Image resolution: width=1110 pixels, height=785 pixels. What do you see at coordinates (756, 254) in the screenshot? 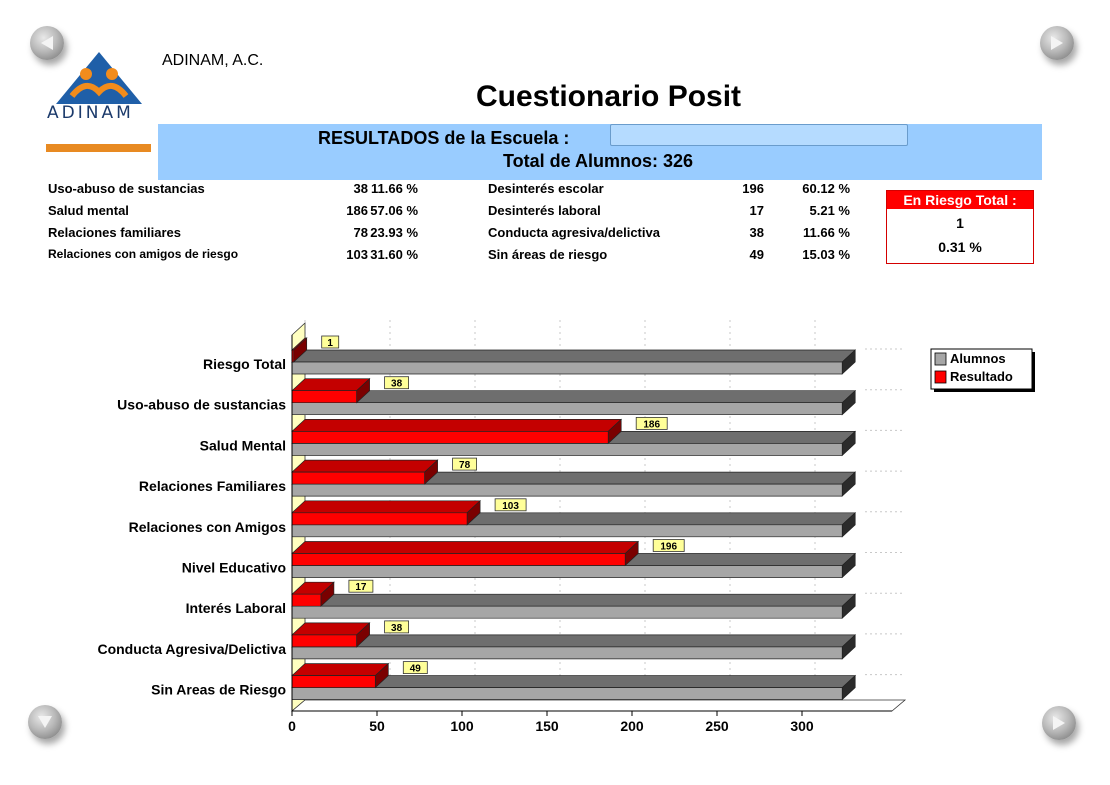
I see `stat-count: 49` at bounding box center [756, 254].